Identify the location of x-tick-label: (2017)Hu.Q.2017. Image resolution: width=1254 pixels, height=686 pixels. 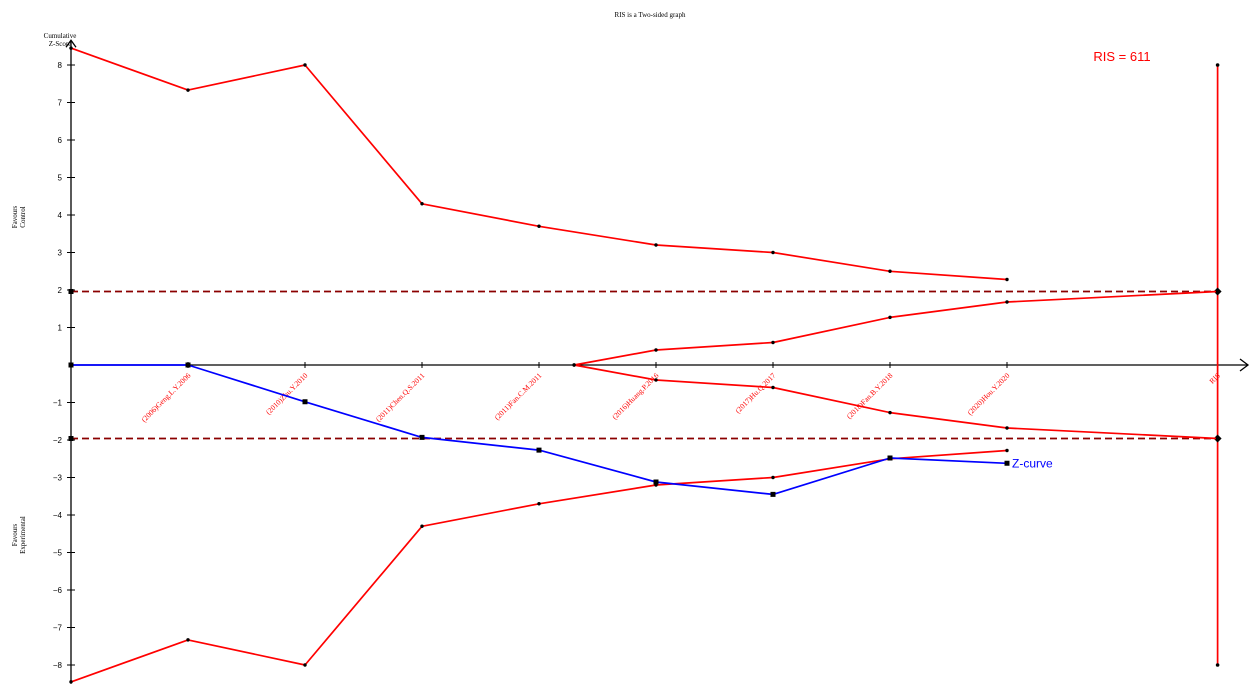
(755, 393).